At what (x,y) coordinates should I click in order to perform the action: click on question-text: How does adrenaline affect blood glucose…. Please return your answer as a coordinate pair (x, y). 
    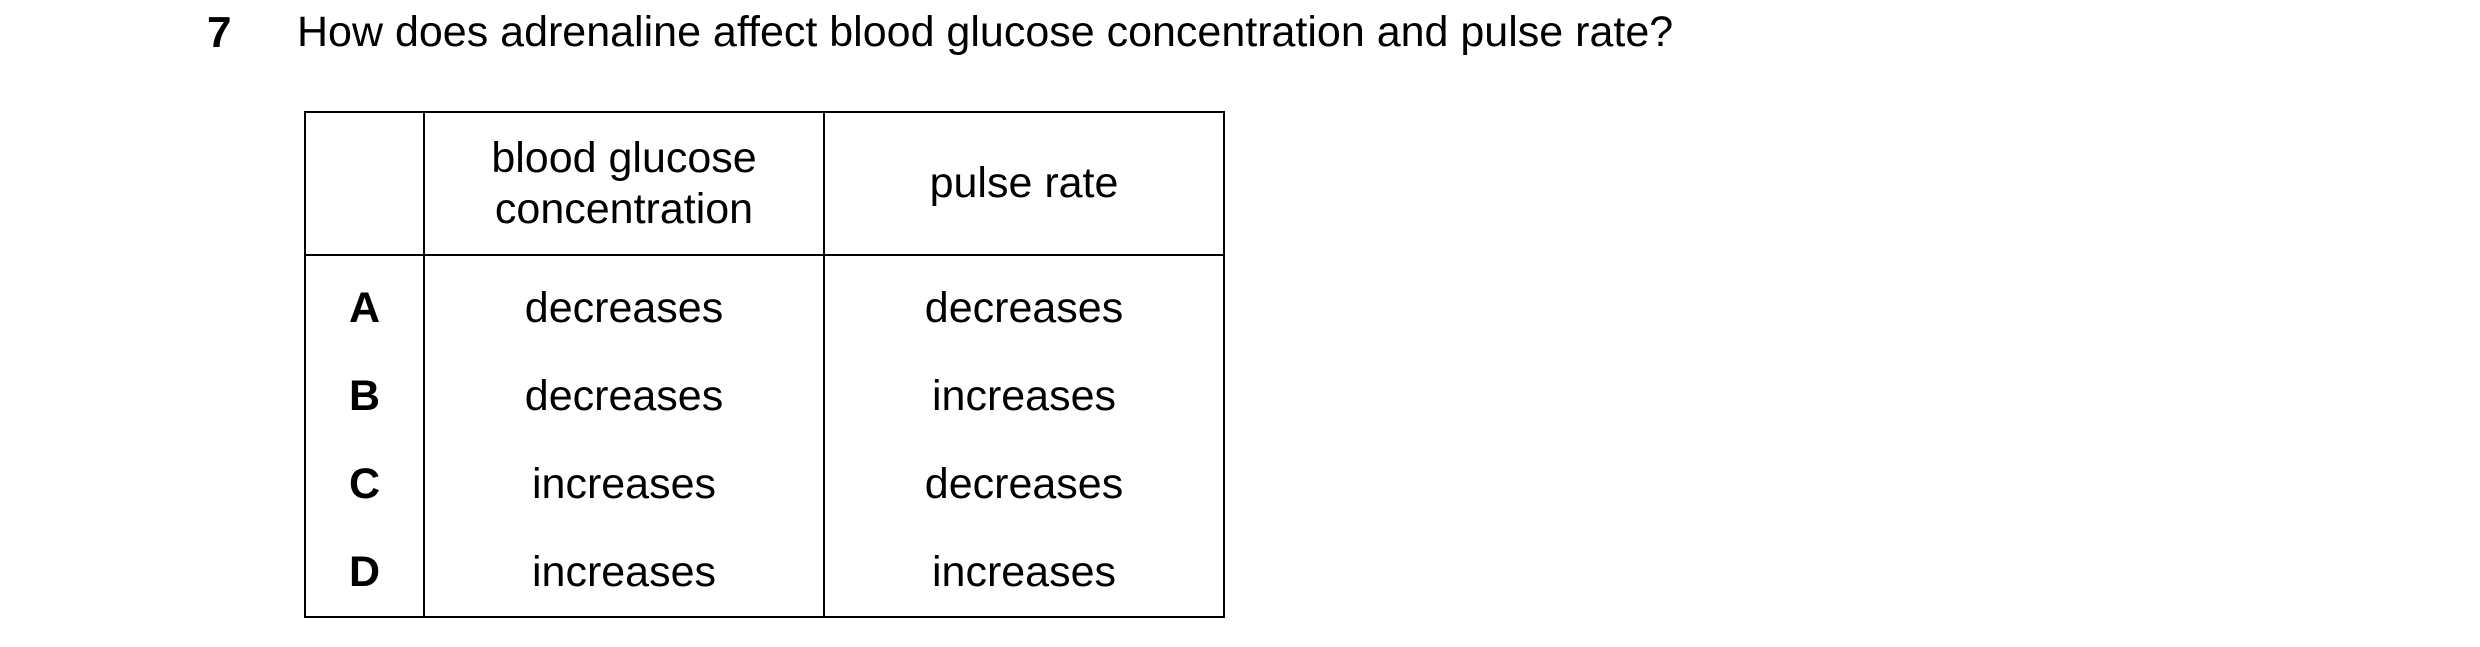
    Looking at the image, I should click on (985, 32).